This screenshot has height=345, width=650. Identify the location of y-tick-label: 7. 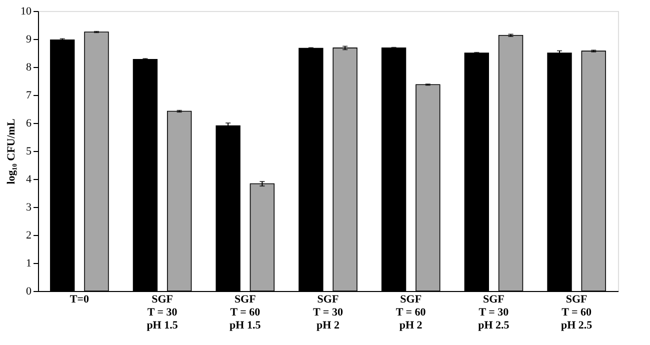
(29, 96).